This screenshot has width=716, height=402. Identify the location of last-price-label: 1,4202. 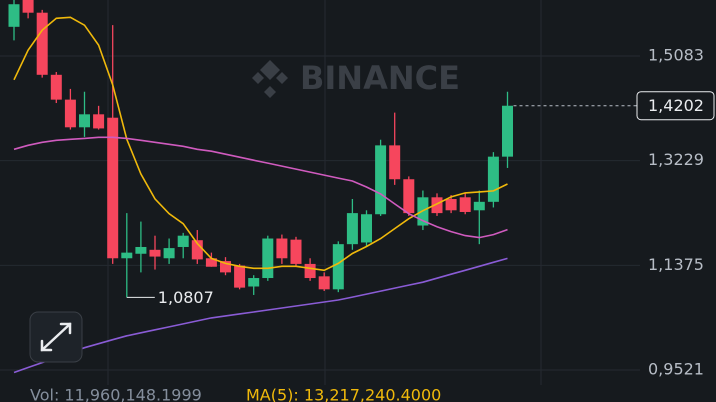
(676, 105).